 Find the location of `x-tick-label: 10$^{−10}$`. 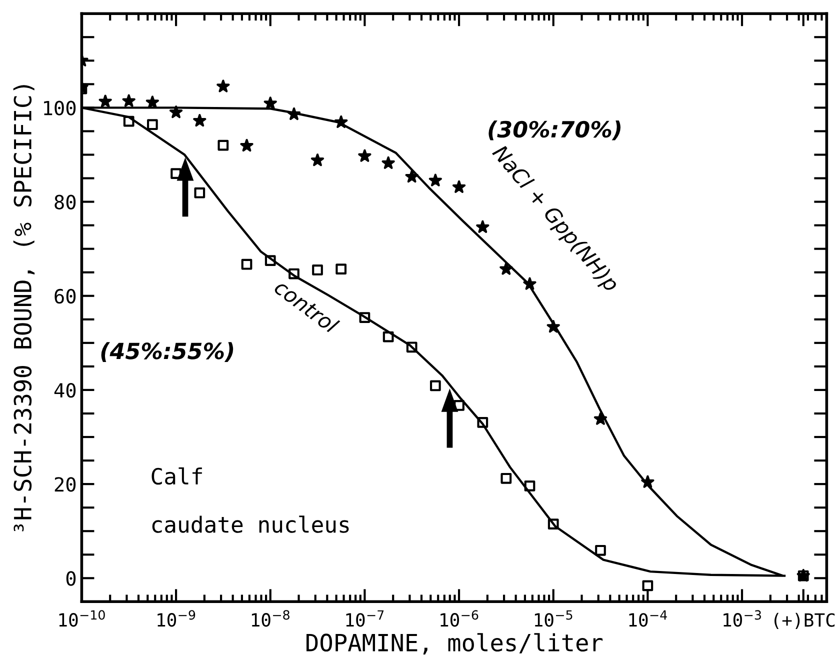

x-tick-label: 10$^{−10}$ is located at coordinates (82, 618).